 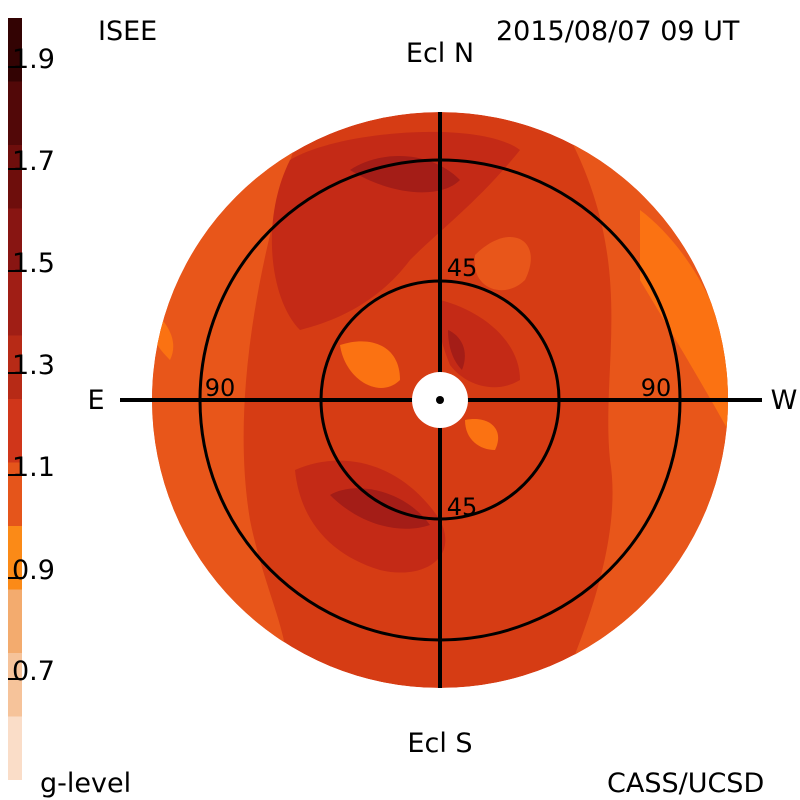 I want to click on colorbar-tick-label: 1.9, so click(x=33, y=59).